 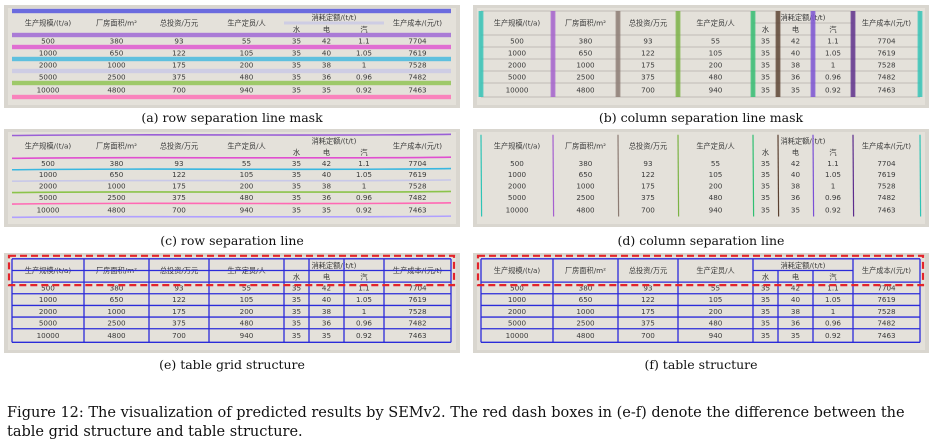 I want to click on table-cell: 200, so click(x=247, y=65).